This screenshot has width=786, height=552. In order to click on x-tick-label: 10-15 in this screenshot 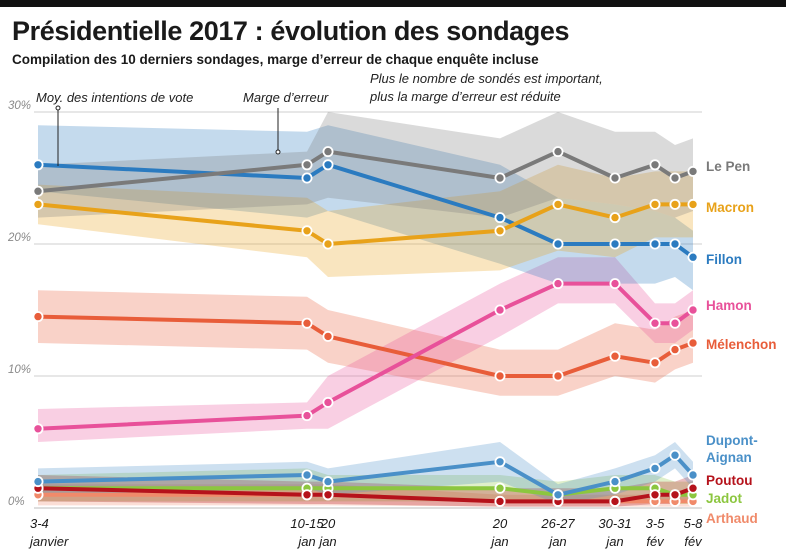, I will do `click(307, 523)`.